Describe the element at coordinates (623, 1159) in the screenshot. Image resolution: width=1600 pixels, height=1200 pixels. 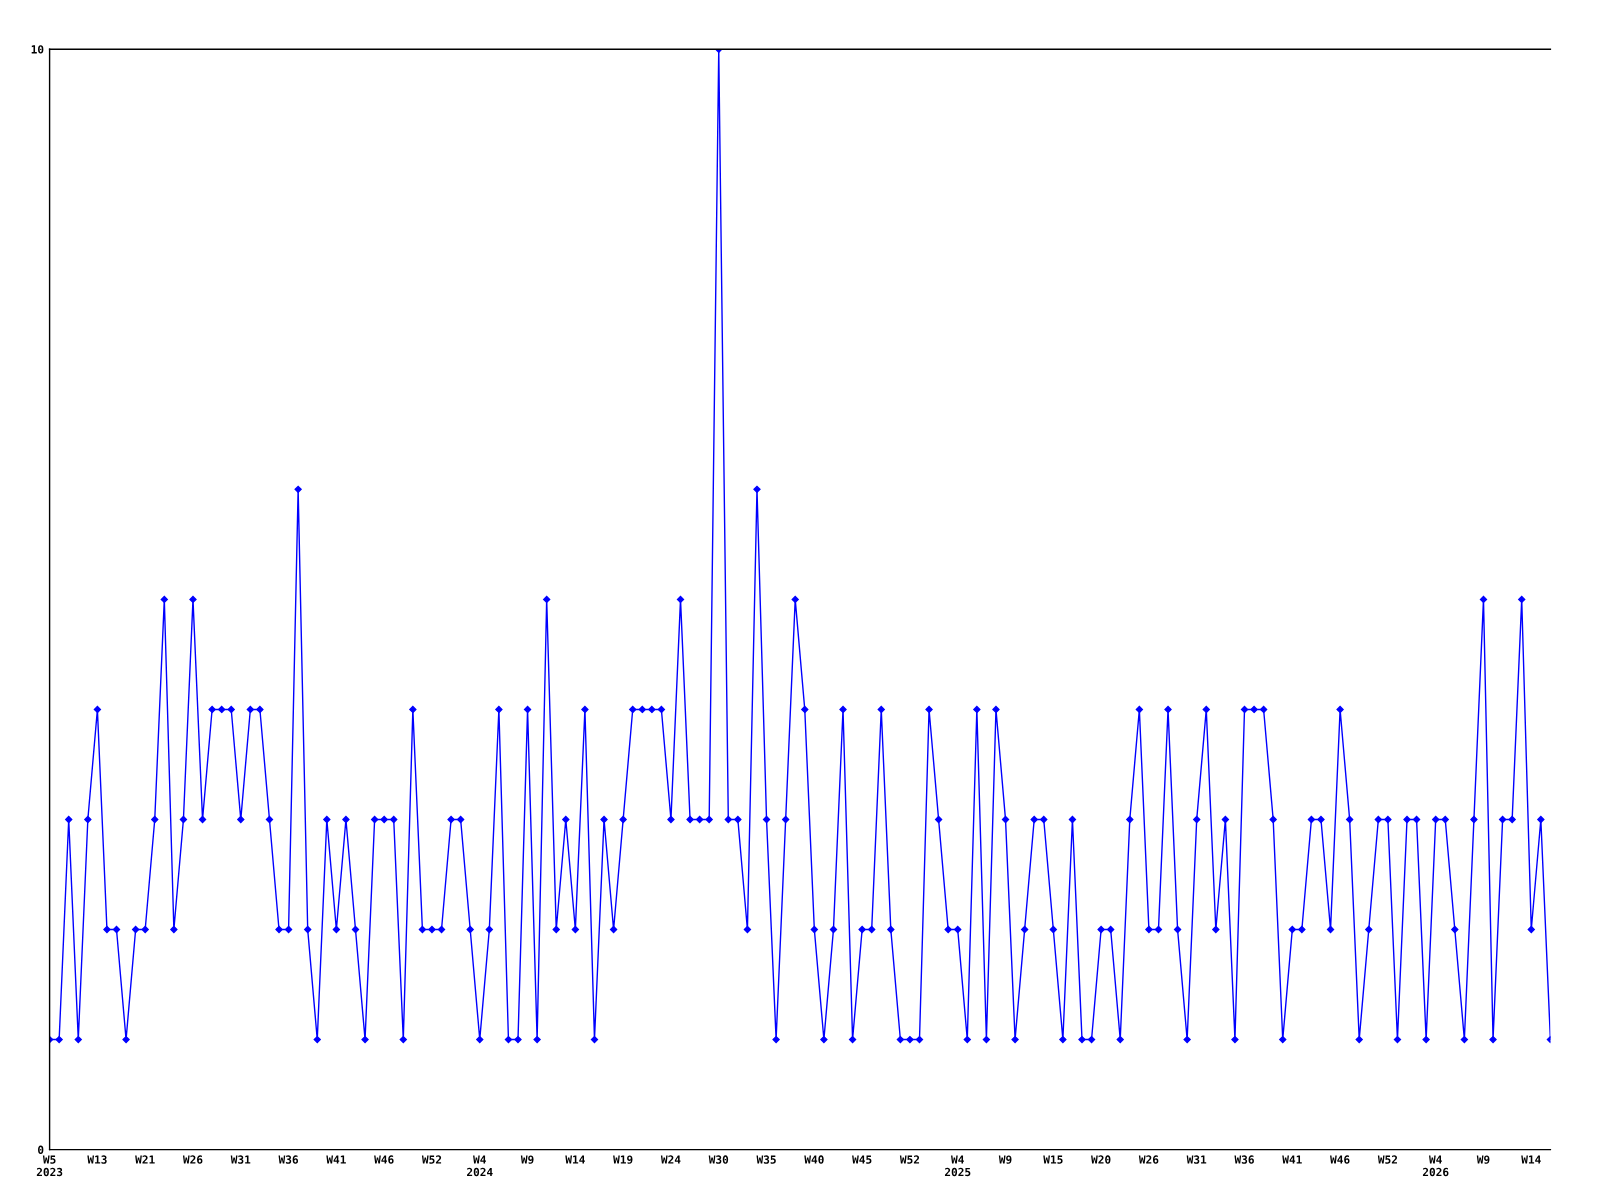
I see `x-tick-label: W19` at that location.